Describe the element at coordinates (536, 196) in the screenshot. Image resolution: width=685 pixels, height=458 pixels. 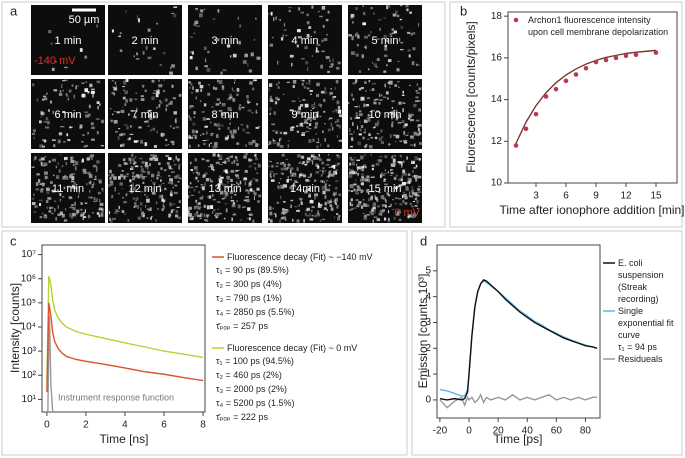
I see `x-tick-label: 3` at that location.